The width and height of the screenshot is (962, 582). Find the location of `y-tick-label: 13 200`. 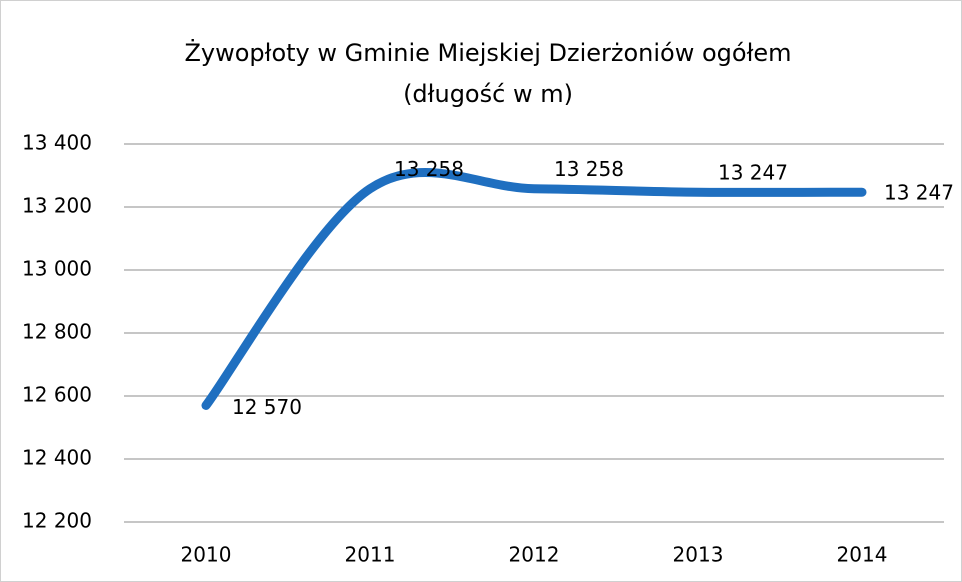

y-tick-label: 13 200 is located at coordinates (57, 206).